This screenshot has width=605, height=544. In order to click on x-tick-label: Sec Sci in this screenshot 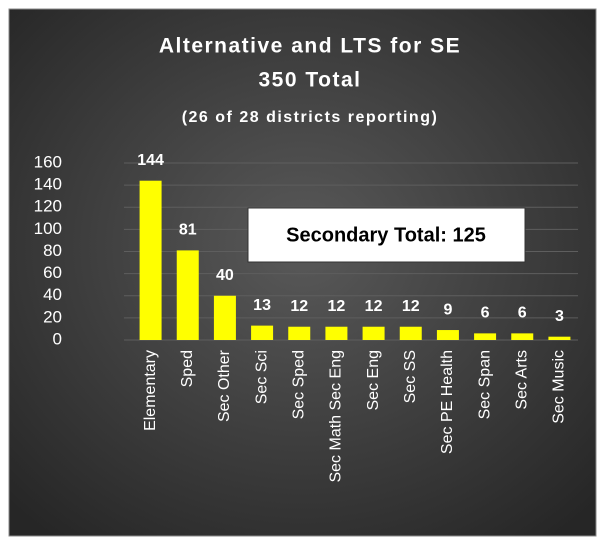, I will do `click(261, 377)`.